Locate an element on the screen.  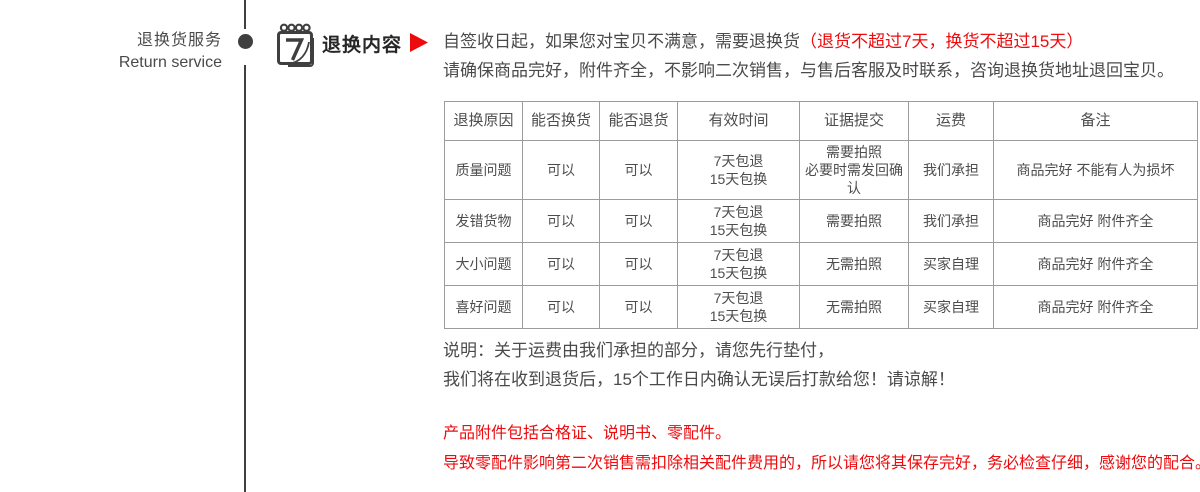
timeline-line-top is located at coordinates (245, 14).